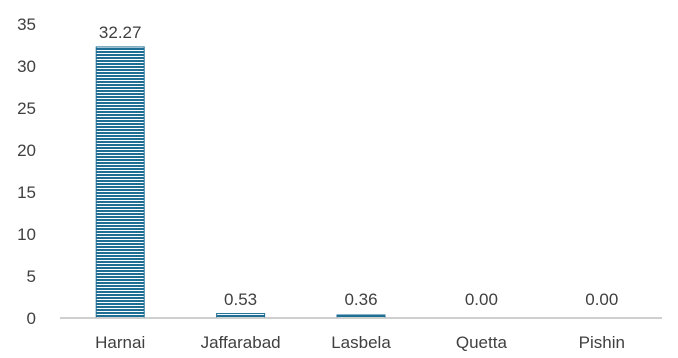 This screenshot has height=358, width=678. What do you see at coordinates (120, 32) in the screenshot?
I see `data-label-harnai: 32.27` at bounding box center [120, 32].